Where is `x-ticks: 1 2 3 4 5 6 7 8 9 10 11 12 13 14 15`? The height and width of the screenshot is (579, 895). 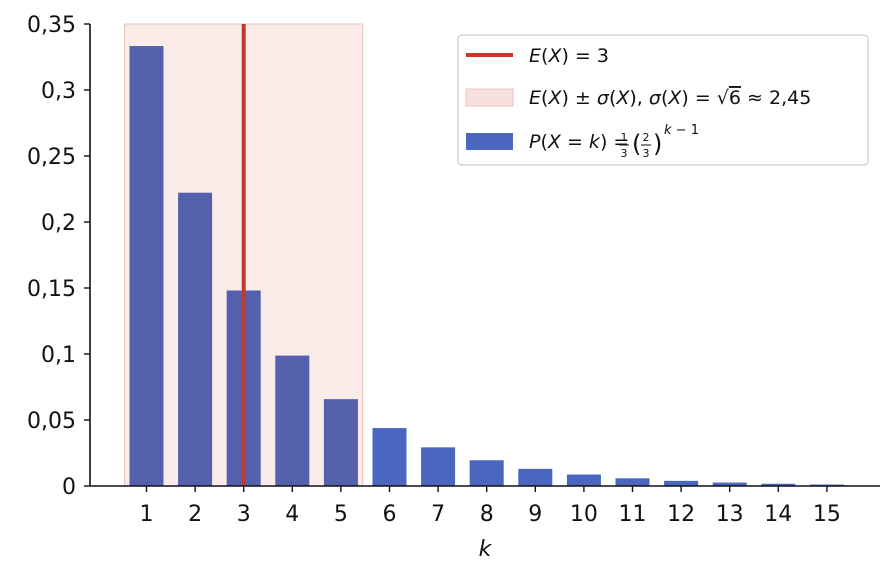
x-ticks: 1 2 3 4 5 6 7 8 9 10 11 12 13 14 15 is located at coordinates (490, 506).